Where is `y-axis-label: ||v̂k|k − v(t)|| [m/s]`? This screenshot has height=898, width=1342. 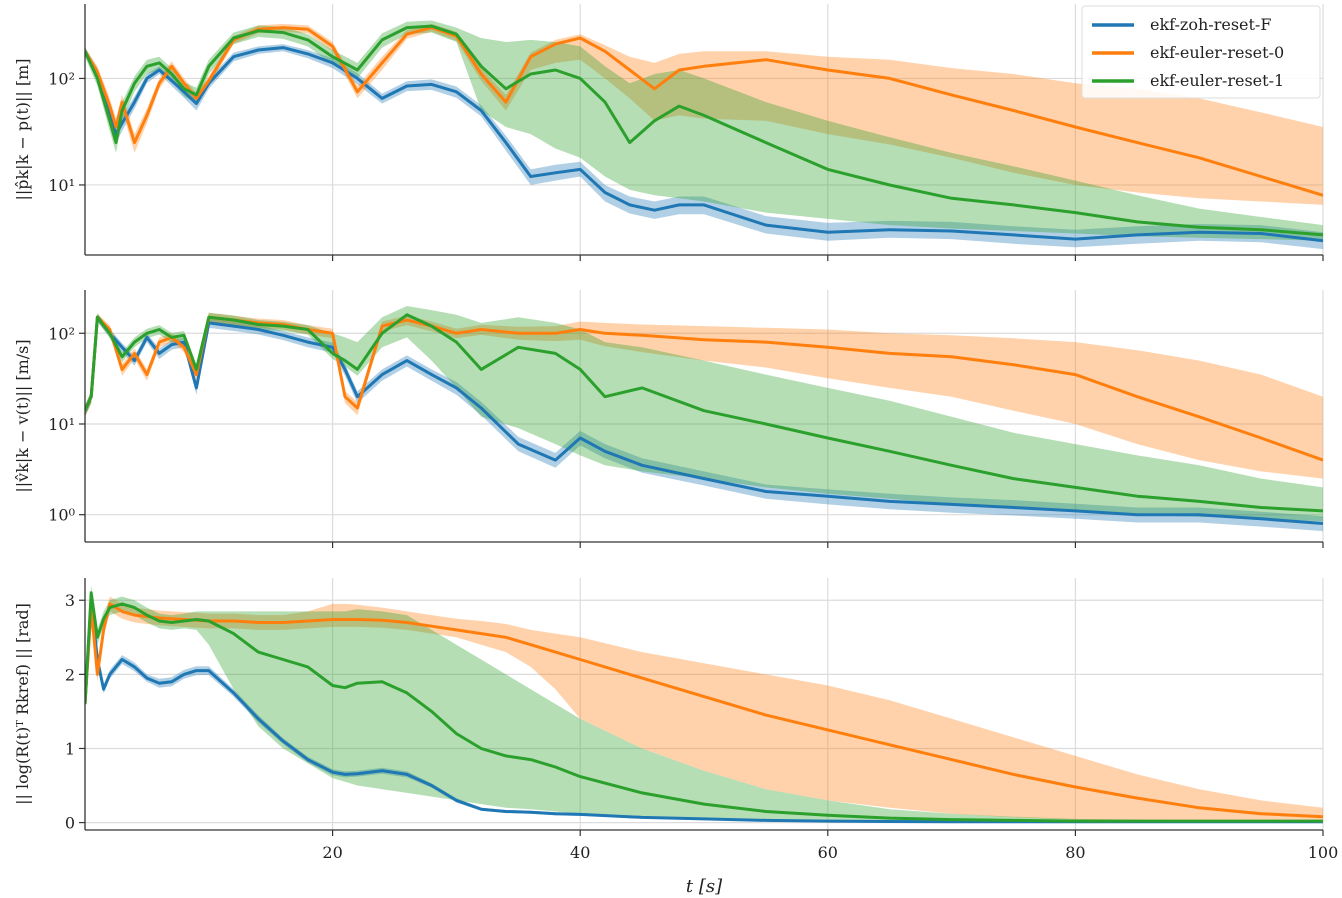 y-axis-label: ||v̂k|k − v(t)|| [m/s] is located at coordinates (22, 415).